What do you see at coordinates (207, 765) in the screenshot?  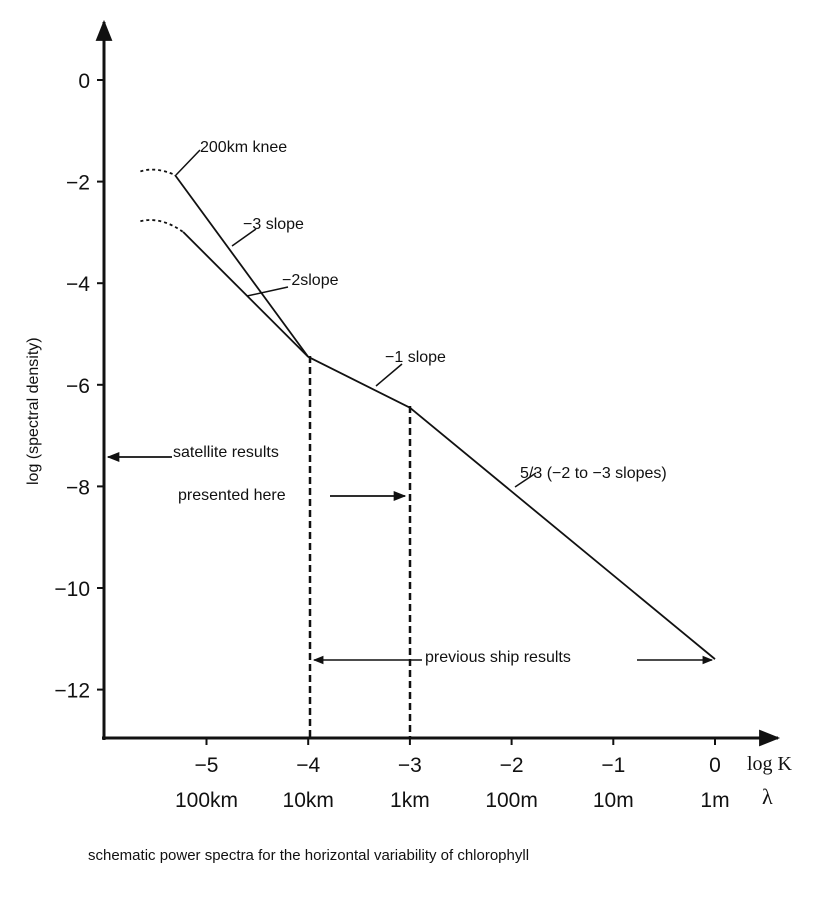 I see `x-tick-label: −5` at bounding box center [207, 765].